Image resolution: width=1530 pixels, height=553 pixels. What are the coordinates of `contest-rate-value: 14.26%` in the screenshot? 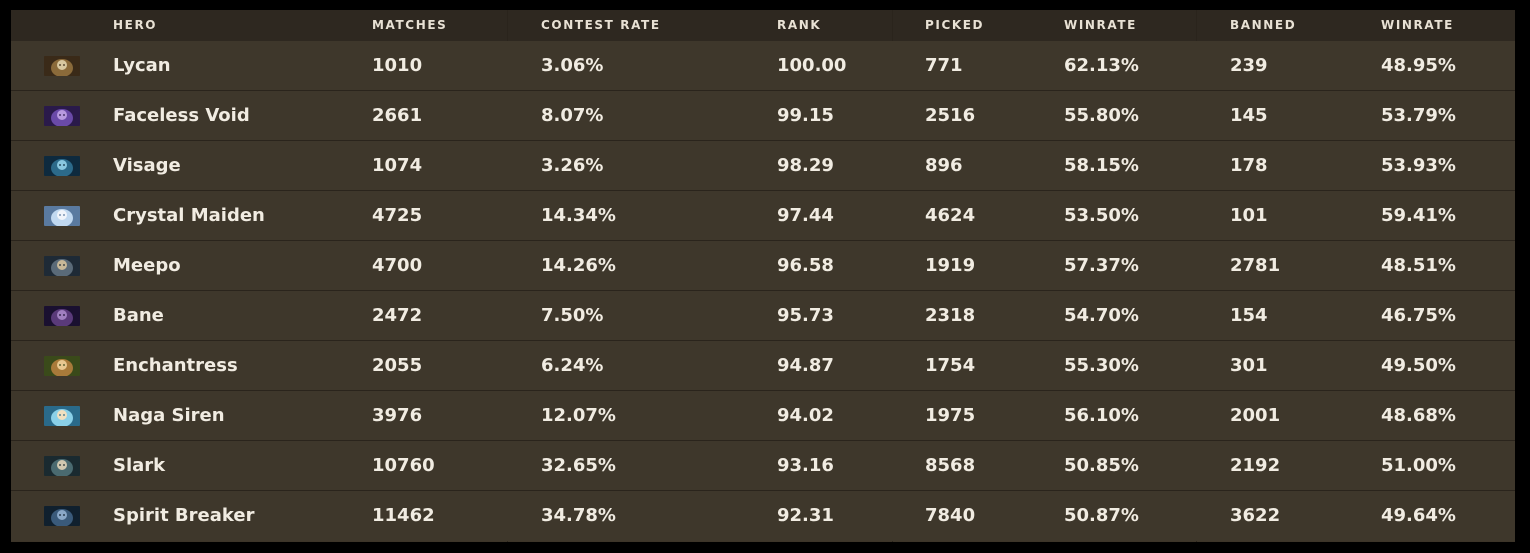 It's located at (578, 265).